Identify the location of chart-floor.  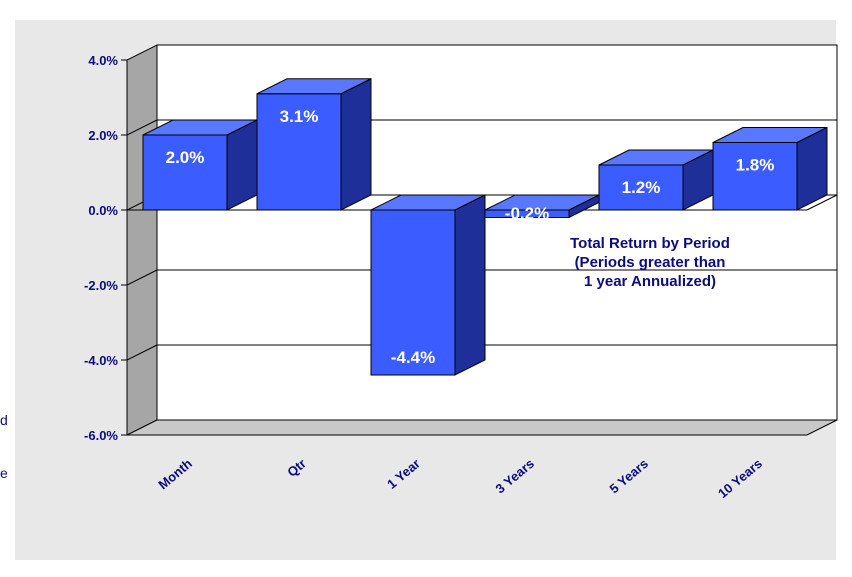
(482, 427).